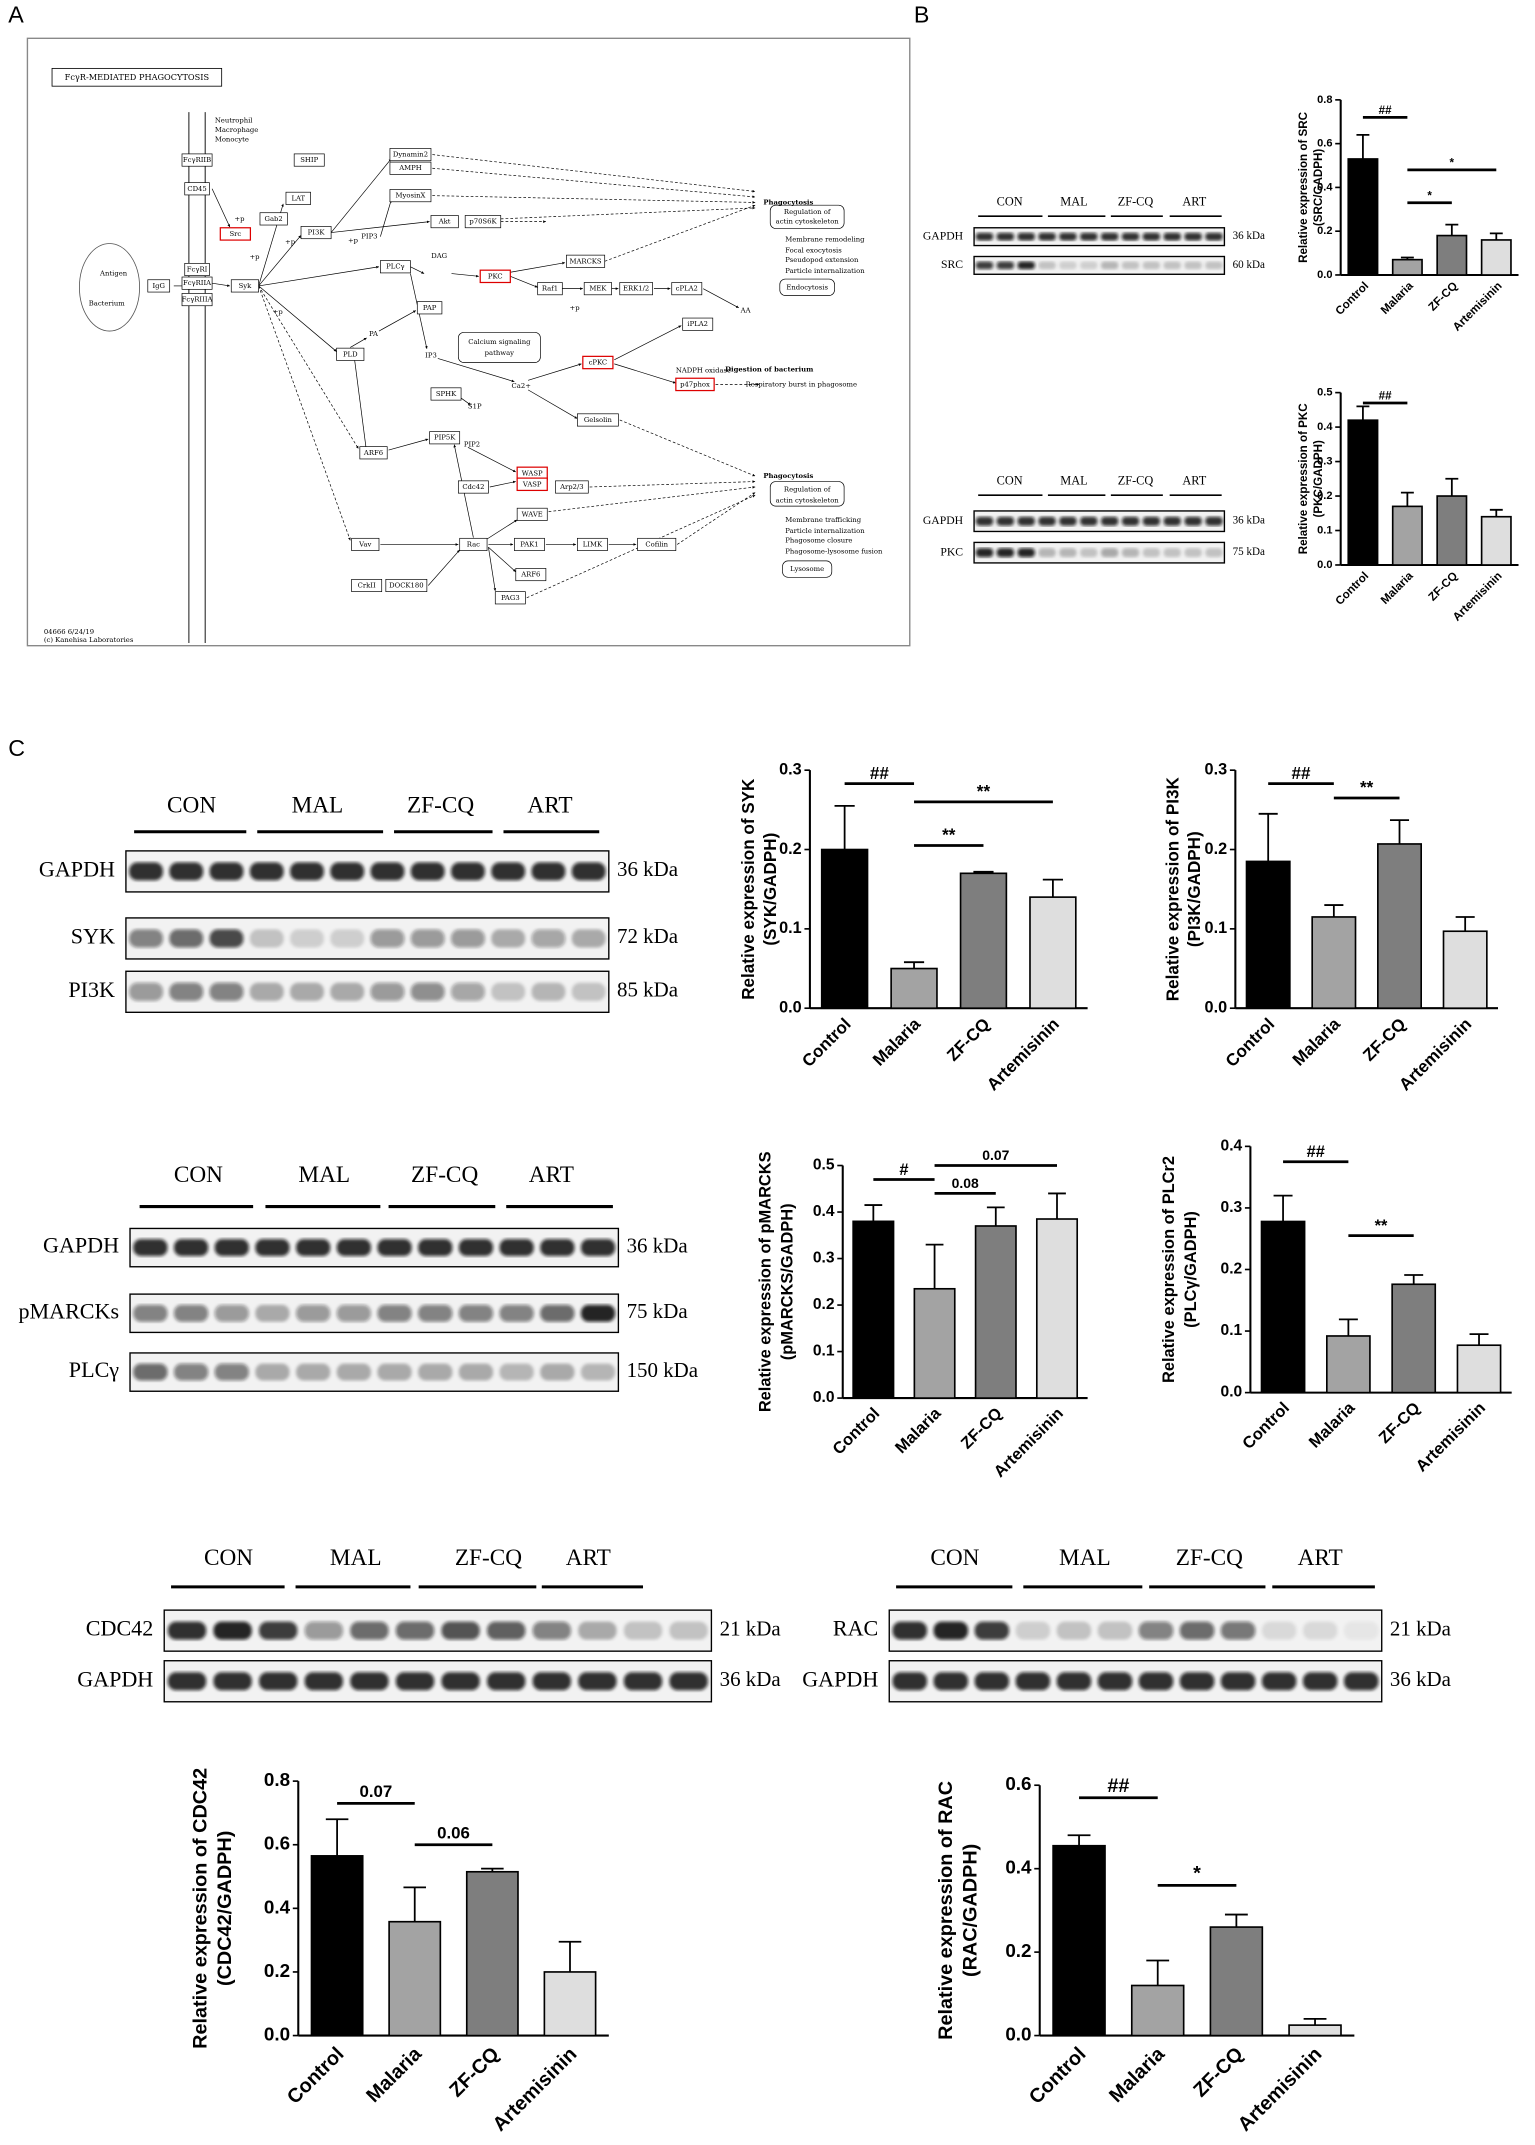 The image size is (1535, 2145). I want to click on pathway-node-label: WAVE, so click(532, 514).